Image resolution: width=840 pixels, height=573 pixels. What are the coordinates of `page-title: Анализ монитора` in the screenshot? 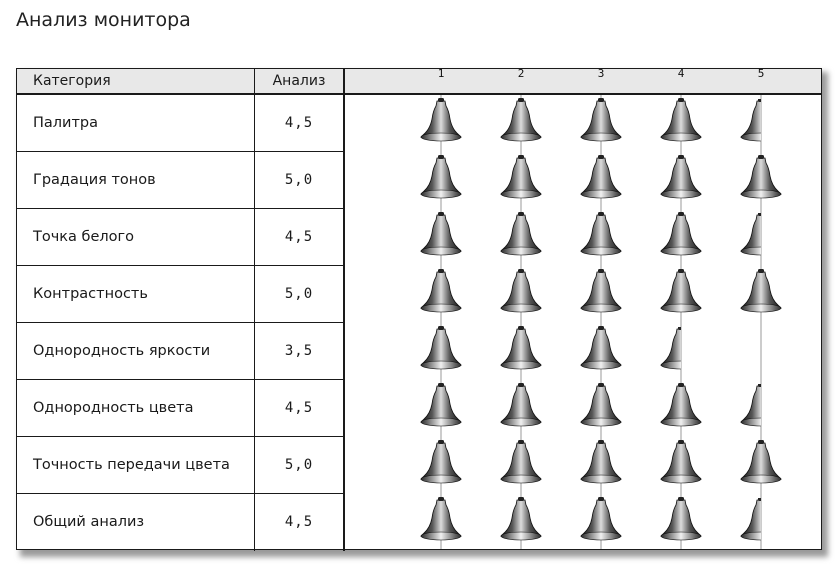 It's located at (103, 20).